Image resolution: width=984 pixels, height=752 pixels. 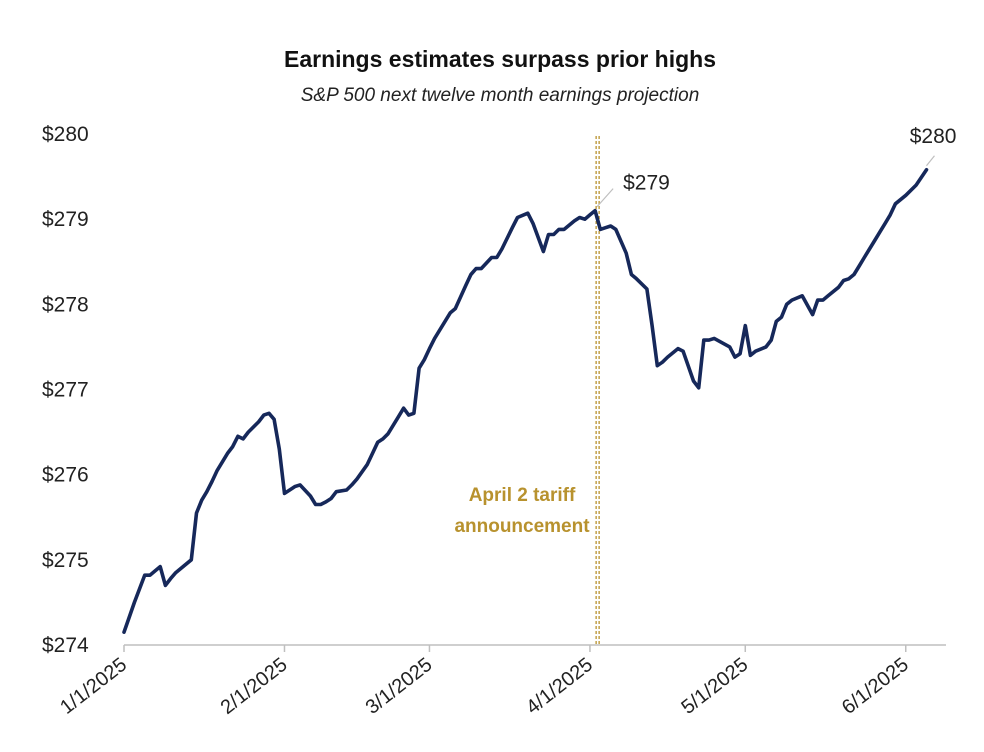 I want to click on x-tick-label: 1/1/2025, so click(x=93, y=686).